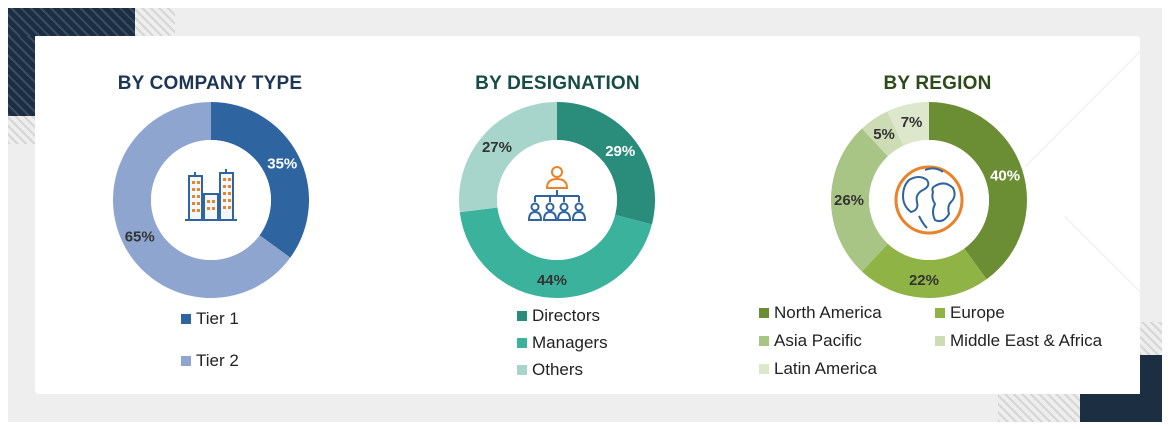 The image size is (1170, 429). I want to click on slice-label: 26%, so click(849, 200).